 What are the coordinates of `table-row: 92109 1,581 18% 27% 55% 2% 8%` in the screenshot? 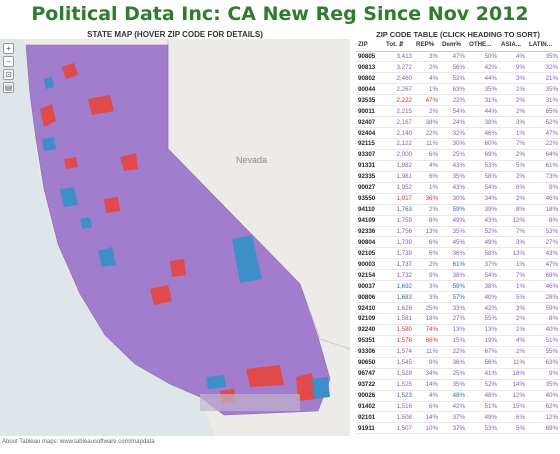 It's located at (458, 319).